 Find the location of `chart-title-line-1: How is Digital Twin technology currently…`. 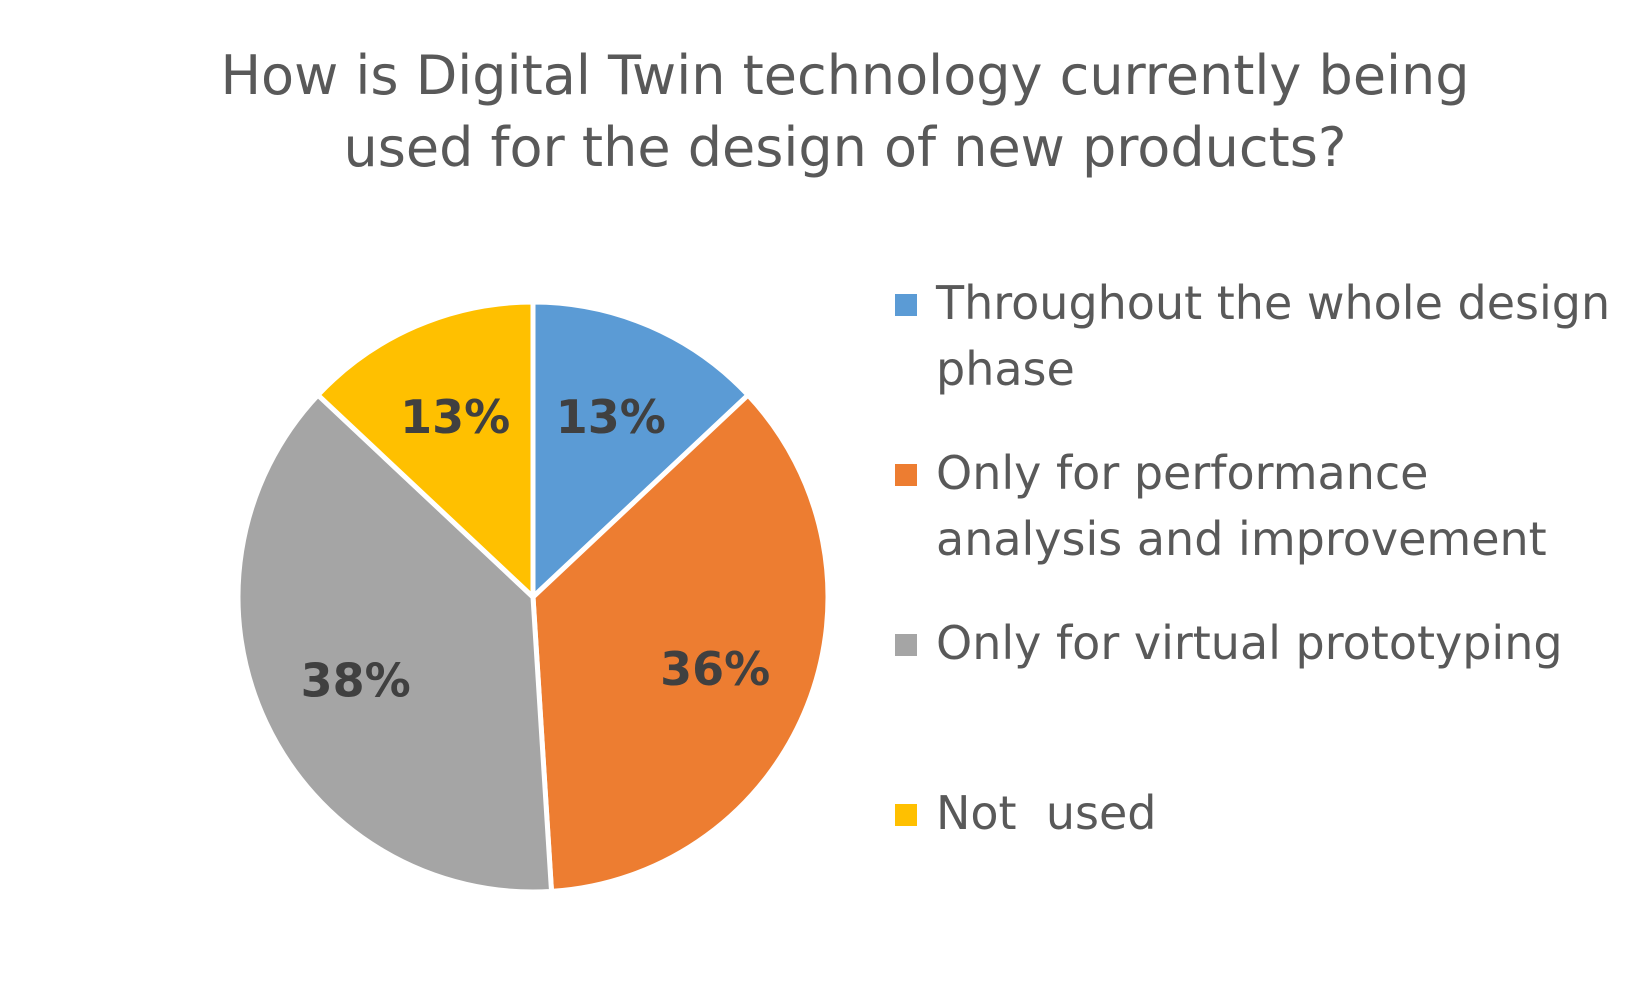

chart-title-line-1: How is Digital Twin technology currently… is located at coordinates (845, 75).